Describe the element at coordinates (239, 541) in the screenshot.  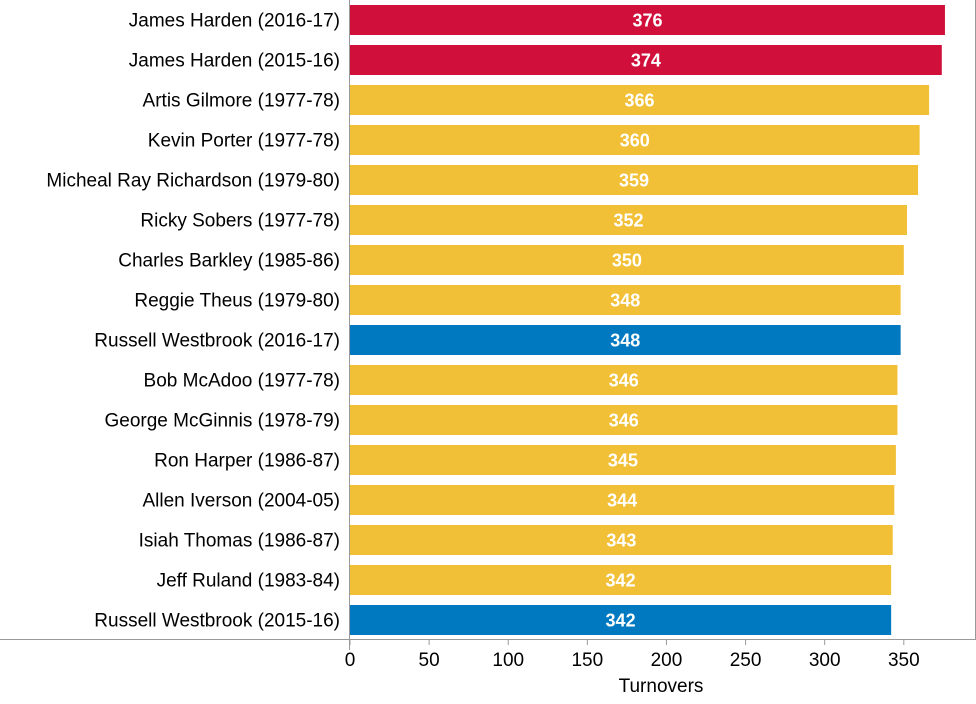
I see `category-label: Isiah Thomas (1986-87)` at that location.